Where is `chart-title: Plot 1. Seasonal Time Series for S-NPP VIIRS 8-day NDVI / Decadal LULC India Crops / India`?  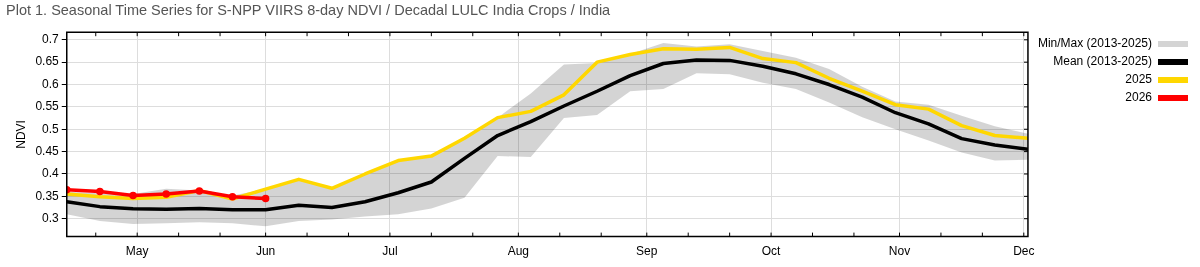
chart-title: Plot 1. Seasonal Time Series for S-NPP VIIRS 8-day NDVI / Decadal LULC India Crops / India is located at coordinates (308, 10).